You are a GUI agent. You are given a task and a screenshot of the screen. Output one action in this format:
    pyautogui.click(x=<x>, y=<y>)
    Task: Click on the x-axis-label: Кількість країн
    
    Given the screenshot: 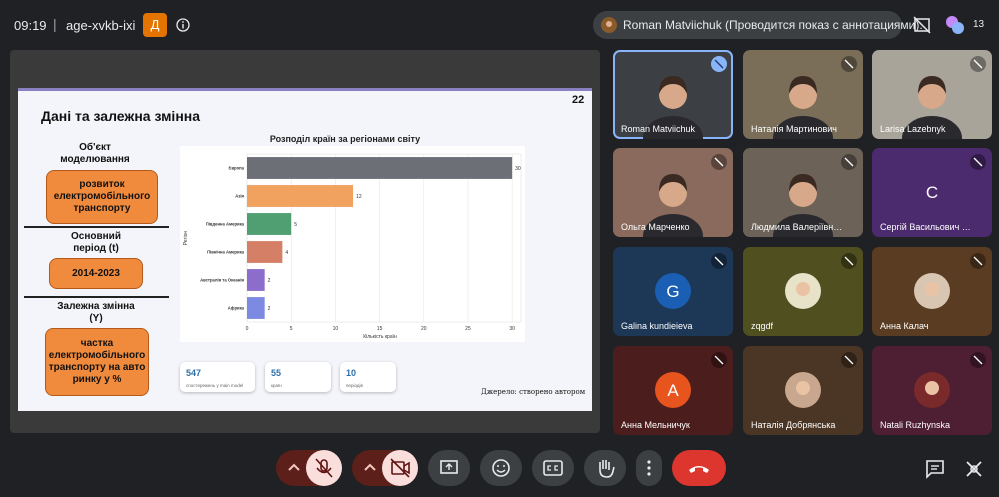 What is the action you would take?
    pyautogui.click(x=380, y=337)
    